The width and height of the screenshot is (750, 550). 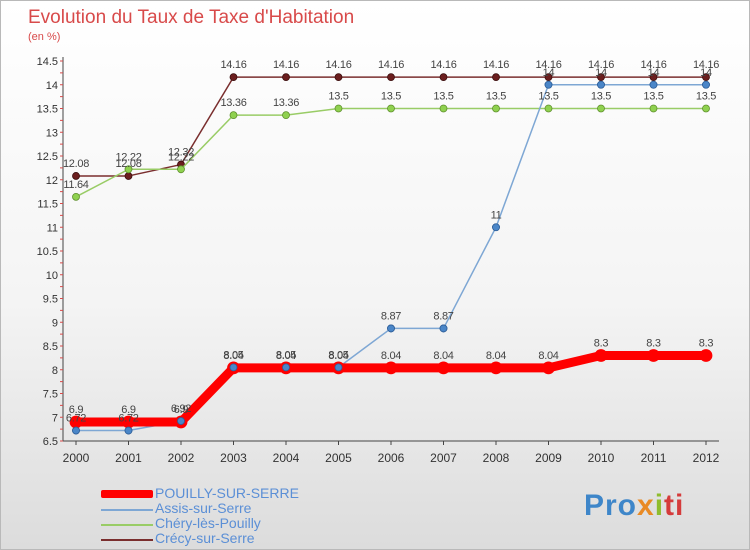 I want to click on data-label-pouilly: 8.04, so click(x=233, y=356).